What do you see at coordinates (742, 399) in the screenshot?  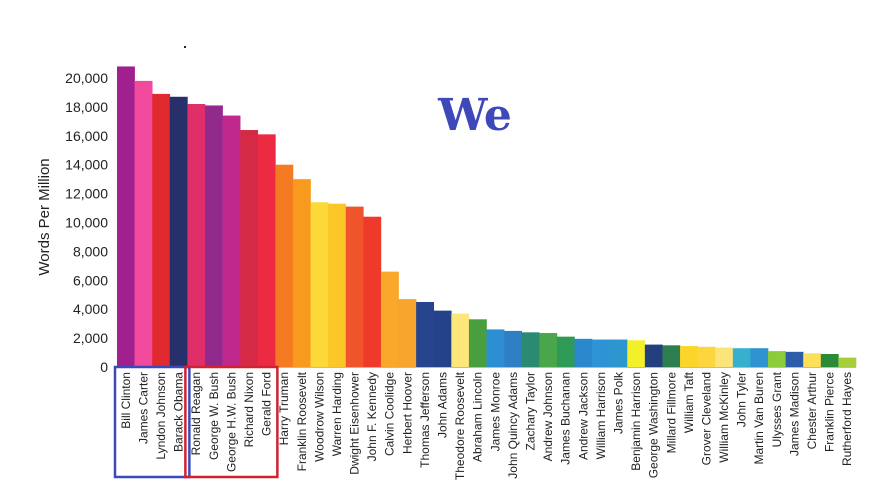 I see `x-tick-label: John Tyler` at bounding box center [742, 399].